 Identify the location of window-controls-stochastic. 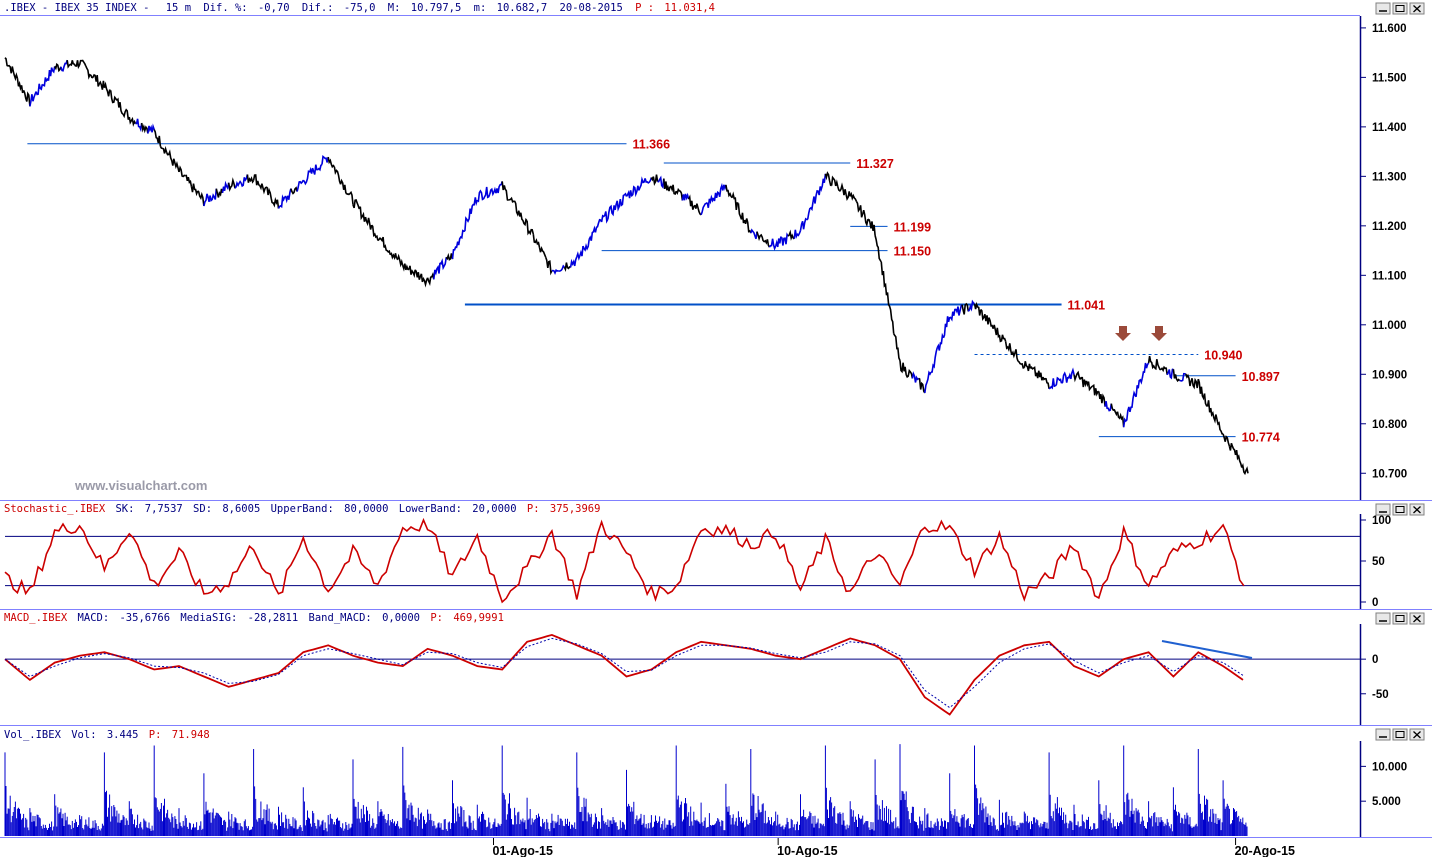
(1400, 509).